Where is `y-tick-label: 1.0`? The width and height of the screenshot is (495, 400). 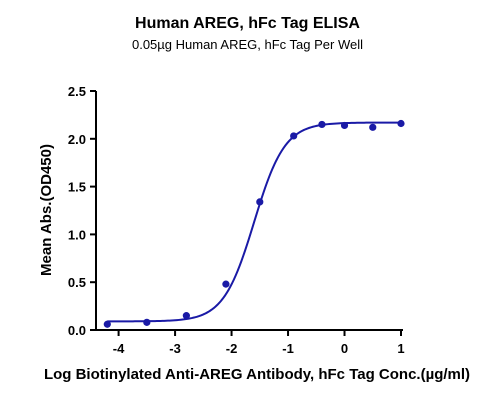
y-tick-label: 1.0 is located at coordinates (77, 234).